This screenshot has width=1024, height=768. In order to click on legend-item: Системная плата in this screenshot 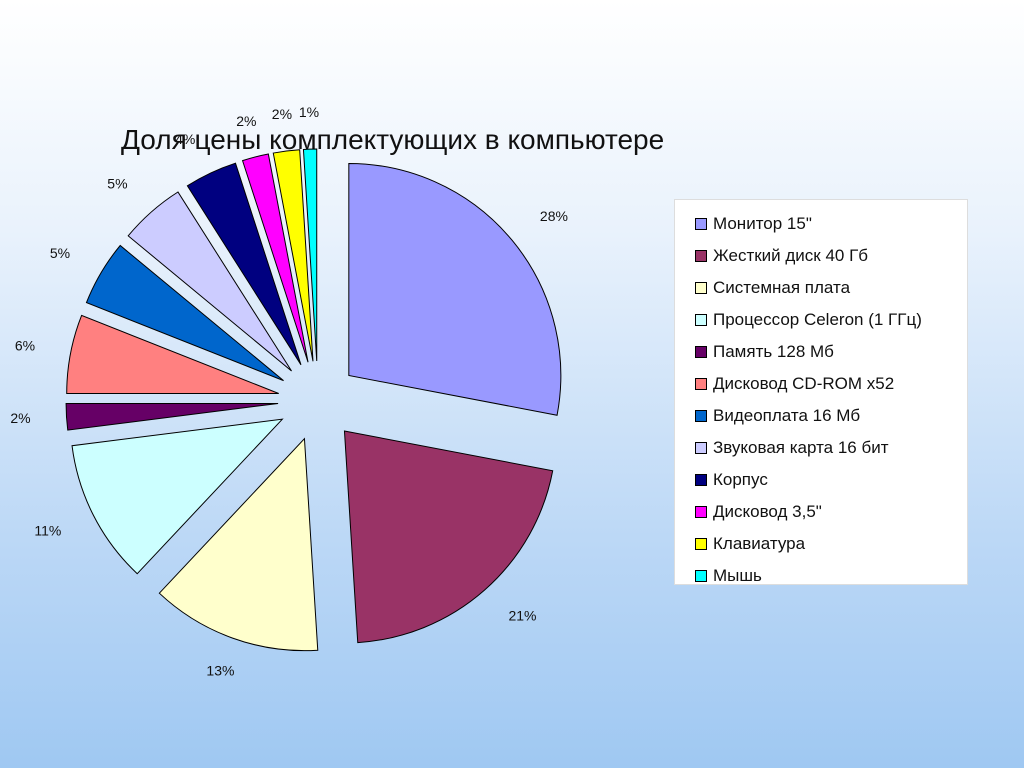, I will do `click(821, 288)`.